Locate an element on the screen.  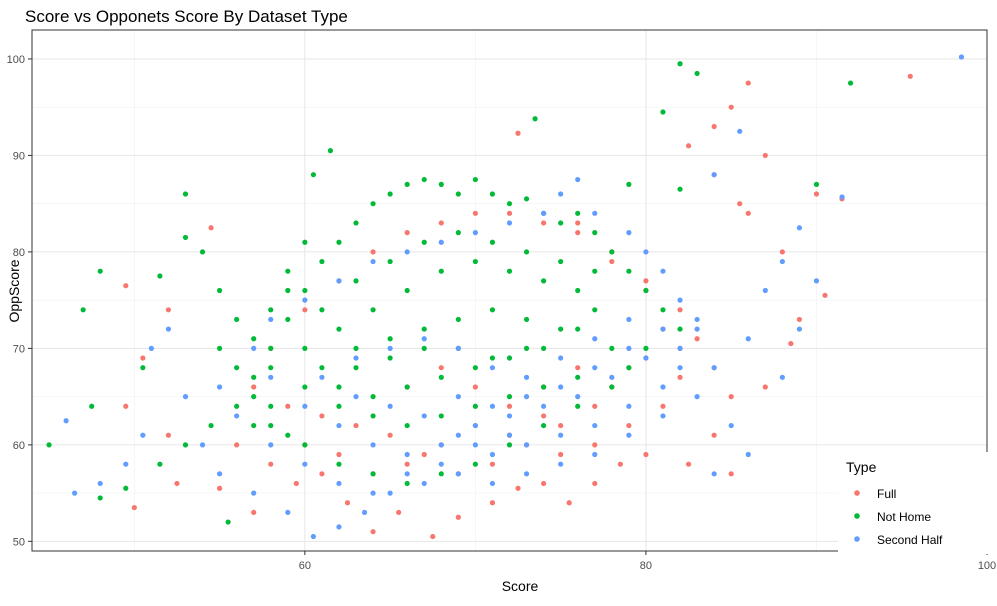
legend-background is located at coordinates (913, 503).